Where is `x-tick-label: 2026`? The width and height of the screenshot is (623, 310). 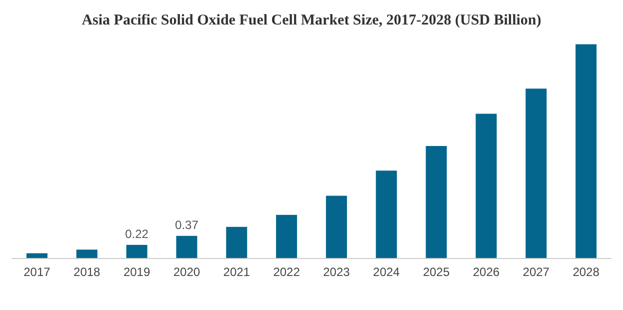 x-tick-label: 2026 is located at coordinates (486, 272).